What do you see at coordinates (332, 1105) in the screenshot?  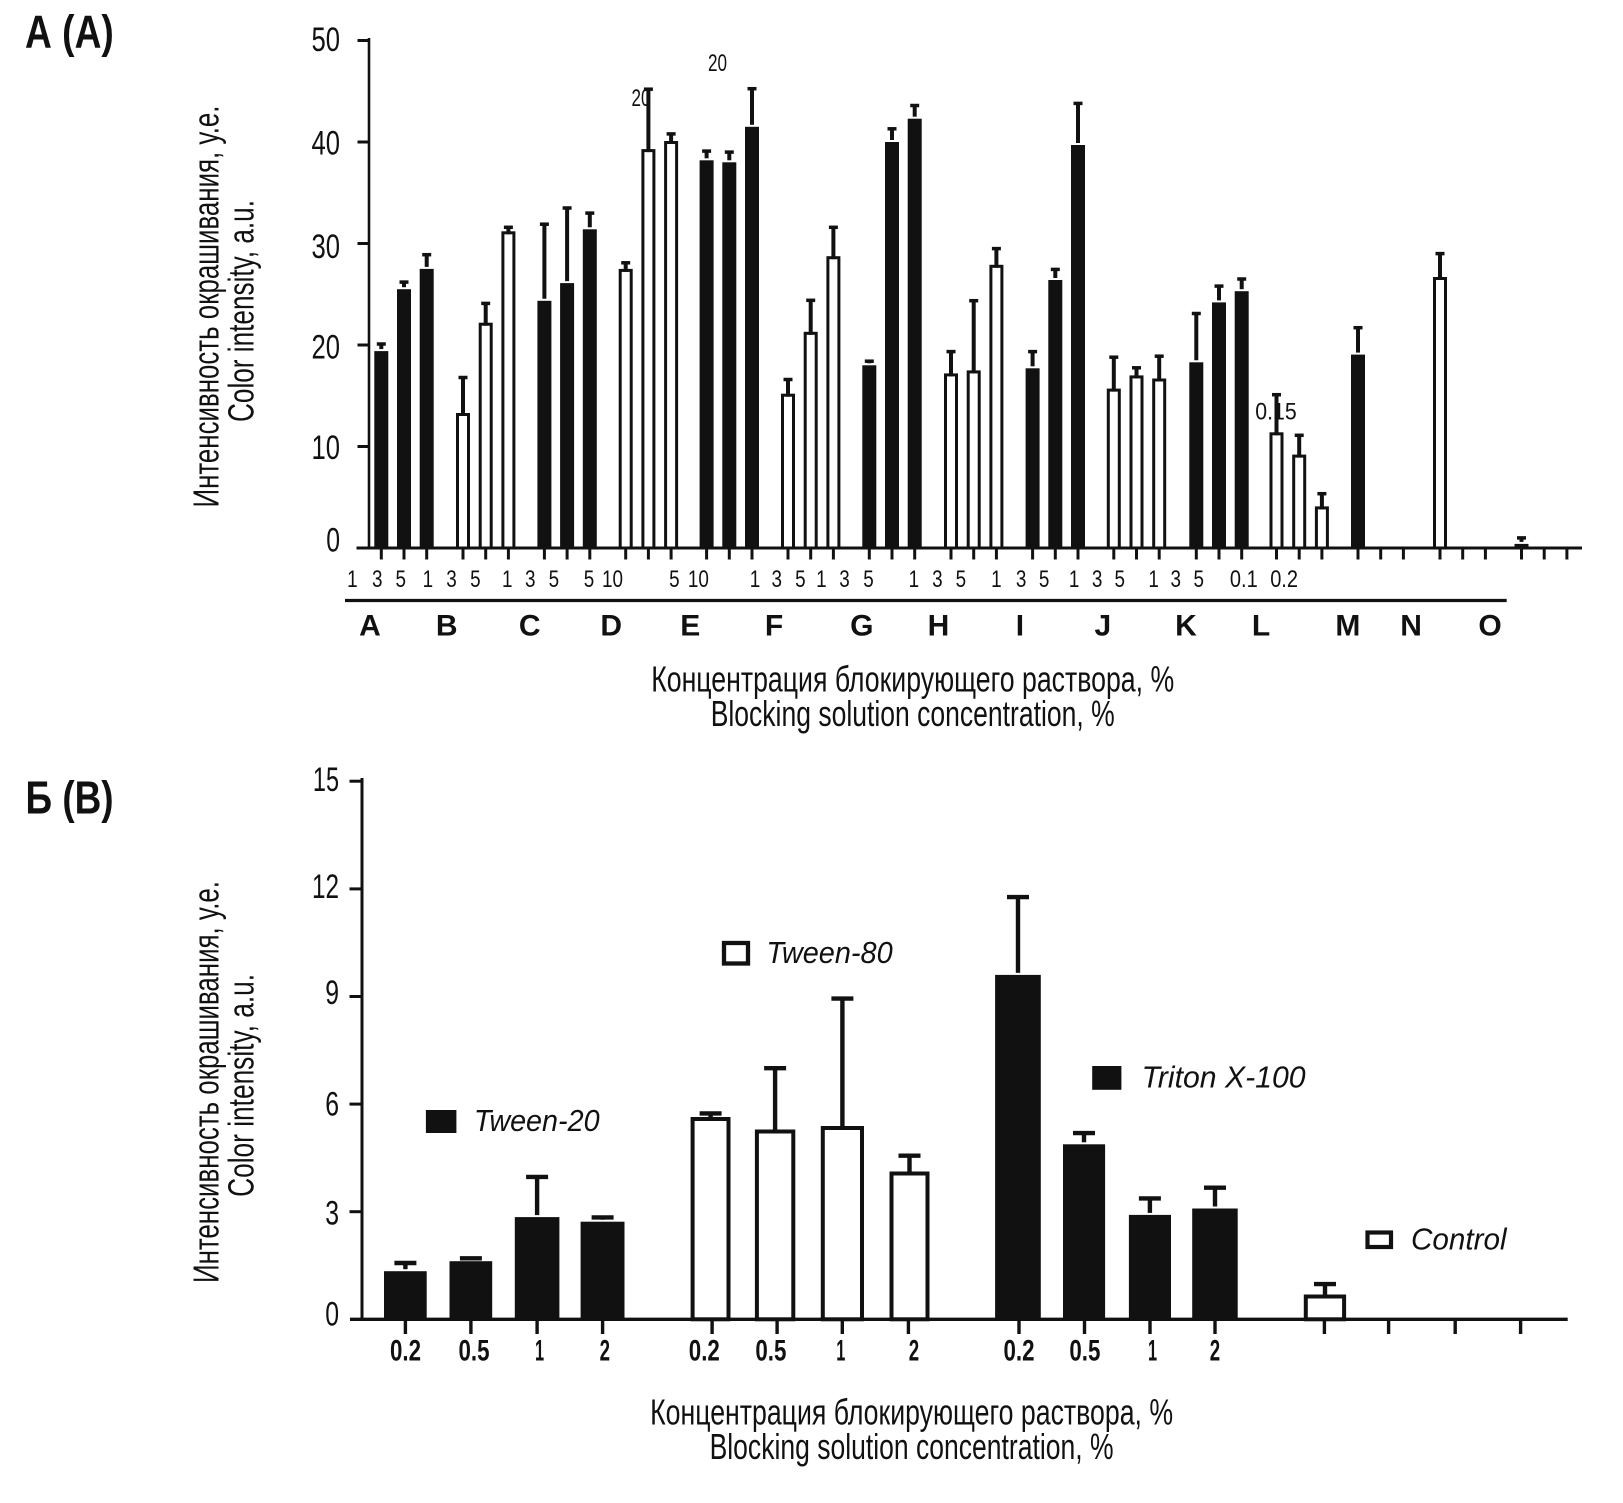 I see `svg-text: 6` at bounding box center [332, 1105].